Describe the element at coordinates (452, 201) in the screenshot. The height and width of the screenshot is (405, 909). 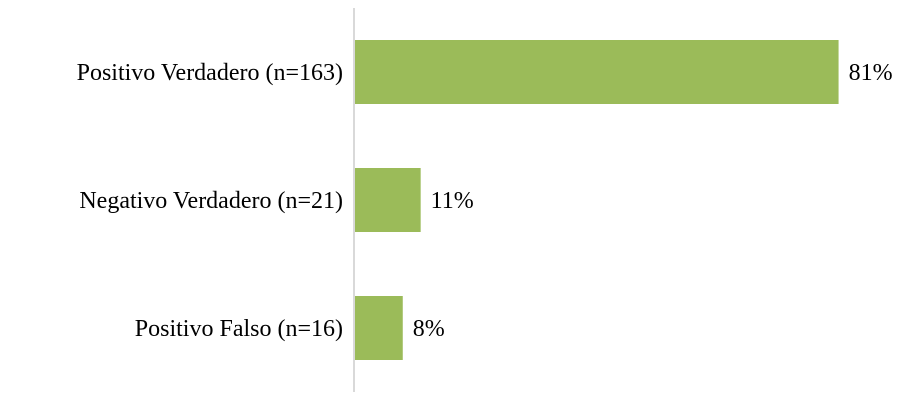
I see `data-label: 11%` at that location.